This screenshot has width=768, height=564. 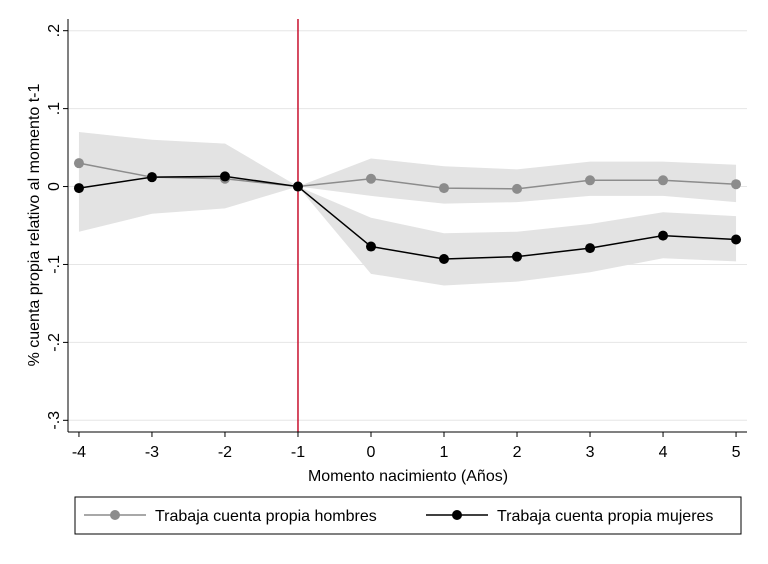 What do you see at coordinates (54, 420) in the screenshot?
I see `y-tick-label-5: -.3` at bounding box center [54, 420].